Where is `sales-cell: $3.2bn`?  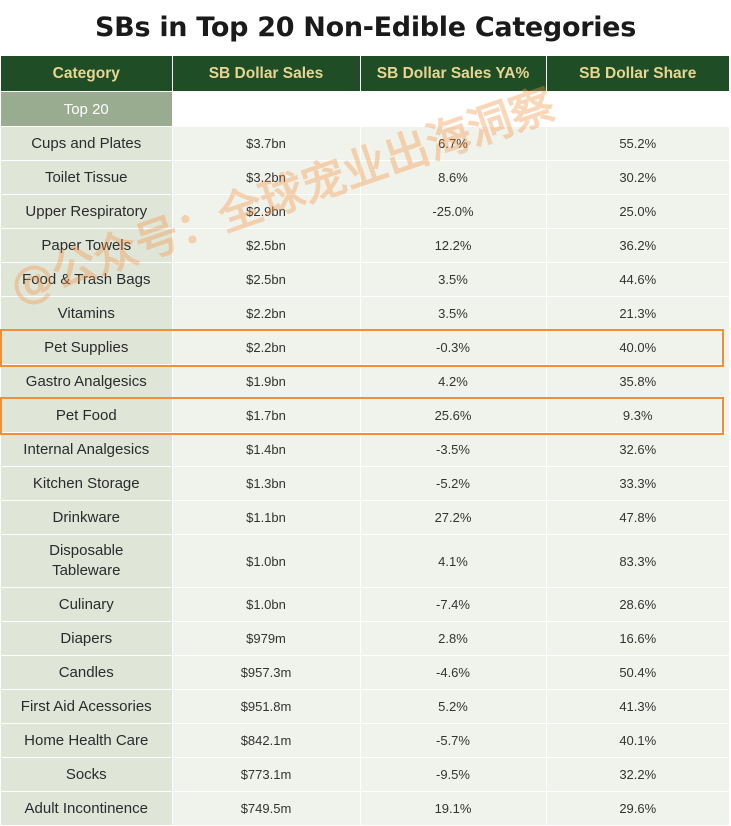 sales-cell: $3.2bn is located at coordinates (266, 177).